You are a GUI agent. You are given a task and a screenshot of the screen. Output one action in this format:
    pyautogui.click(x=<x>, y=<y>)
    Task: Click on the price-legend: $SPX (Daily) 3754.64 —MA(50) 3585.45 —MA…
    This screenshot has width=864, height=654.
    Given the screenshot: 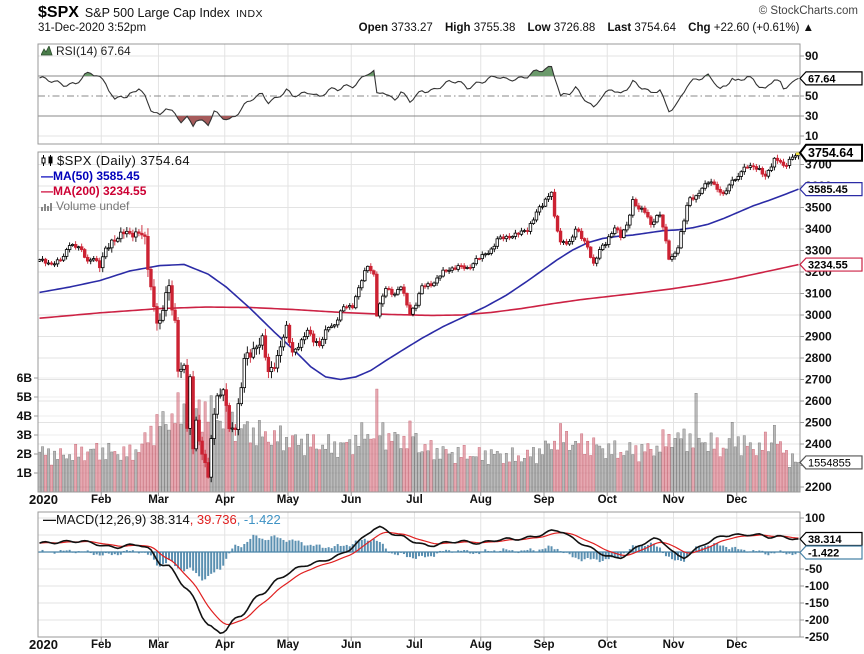 What is the action you would take?
    pyautogui.click(x=115, y=184)
    